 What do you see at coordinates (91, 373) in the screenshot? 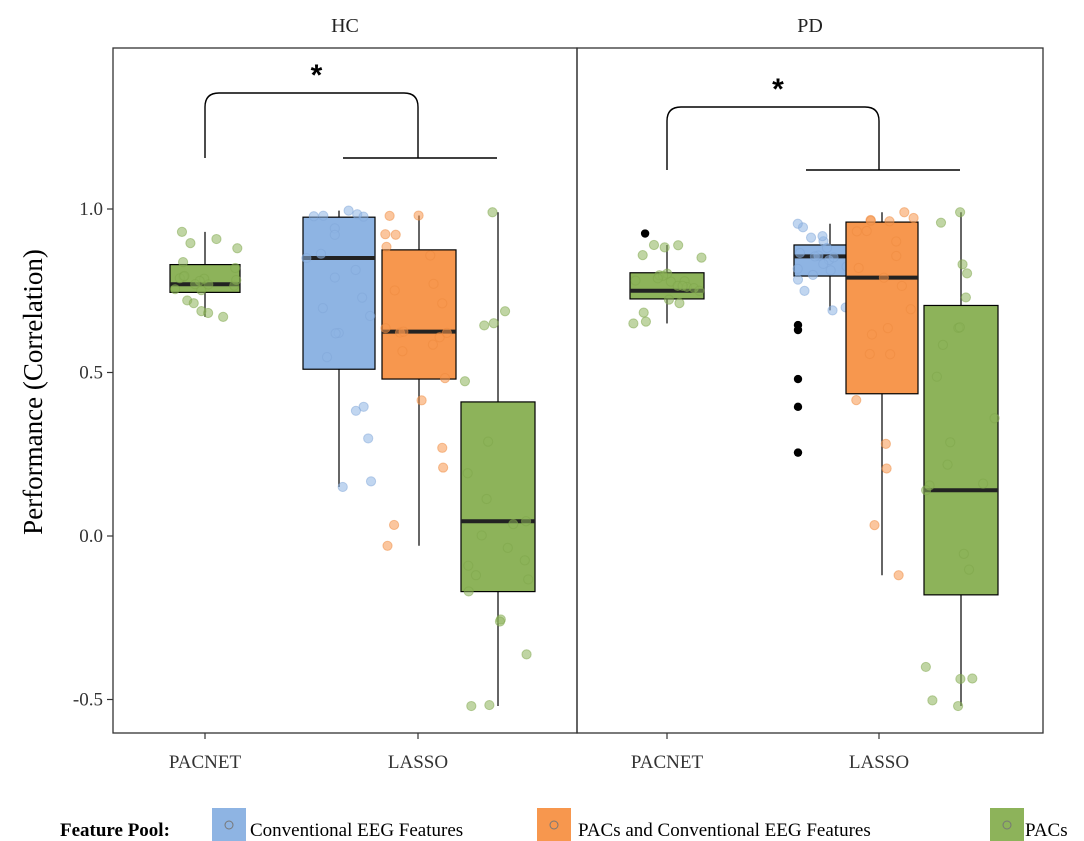
I see `y-tick-label: 0.5` at bounding box center [91, 373].